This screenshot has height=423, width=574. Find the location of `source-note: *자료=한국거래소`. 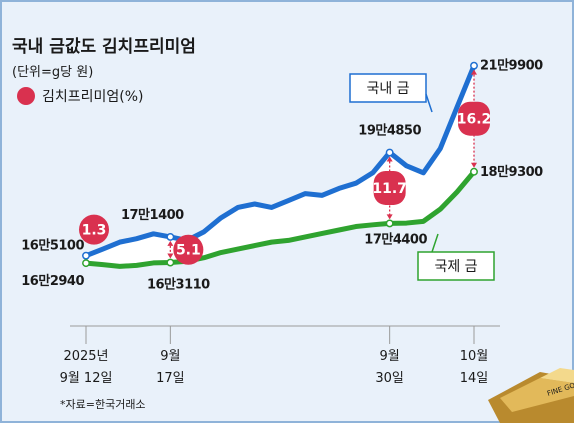

source-note: *자료=한국거래소 is located at coordinates (103, 404).